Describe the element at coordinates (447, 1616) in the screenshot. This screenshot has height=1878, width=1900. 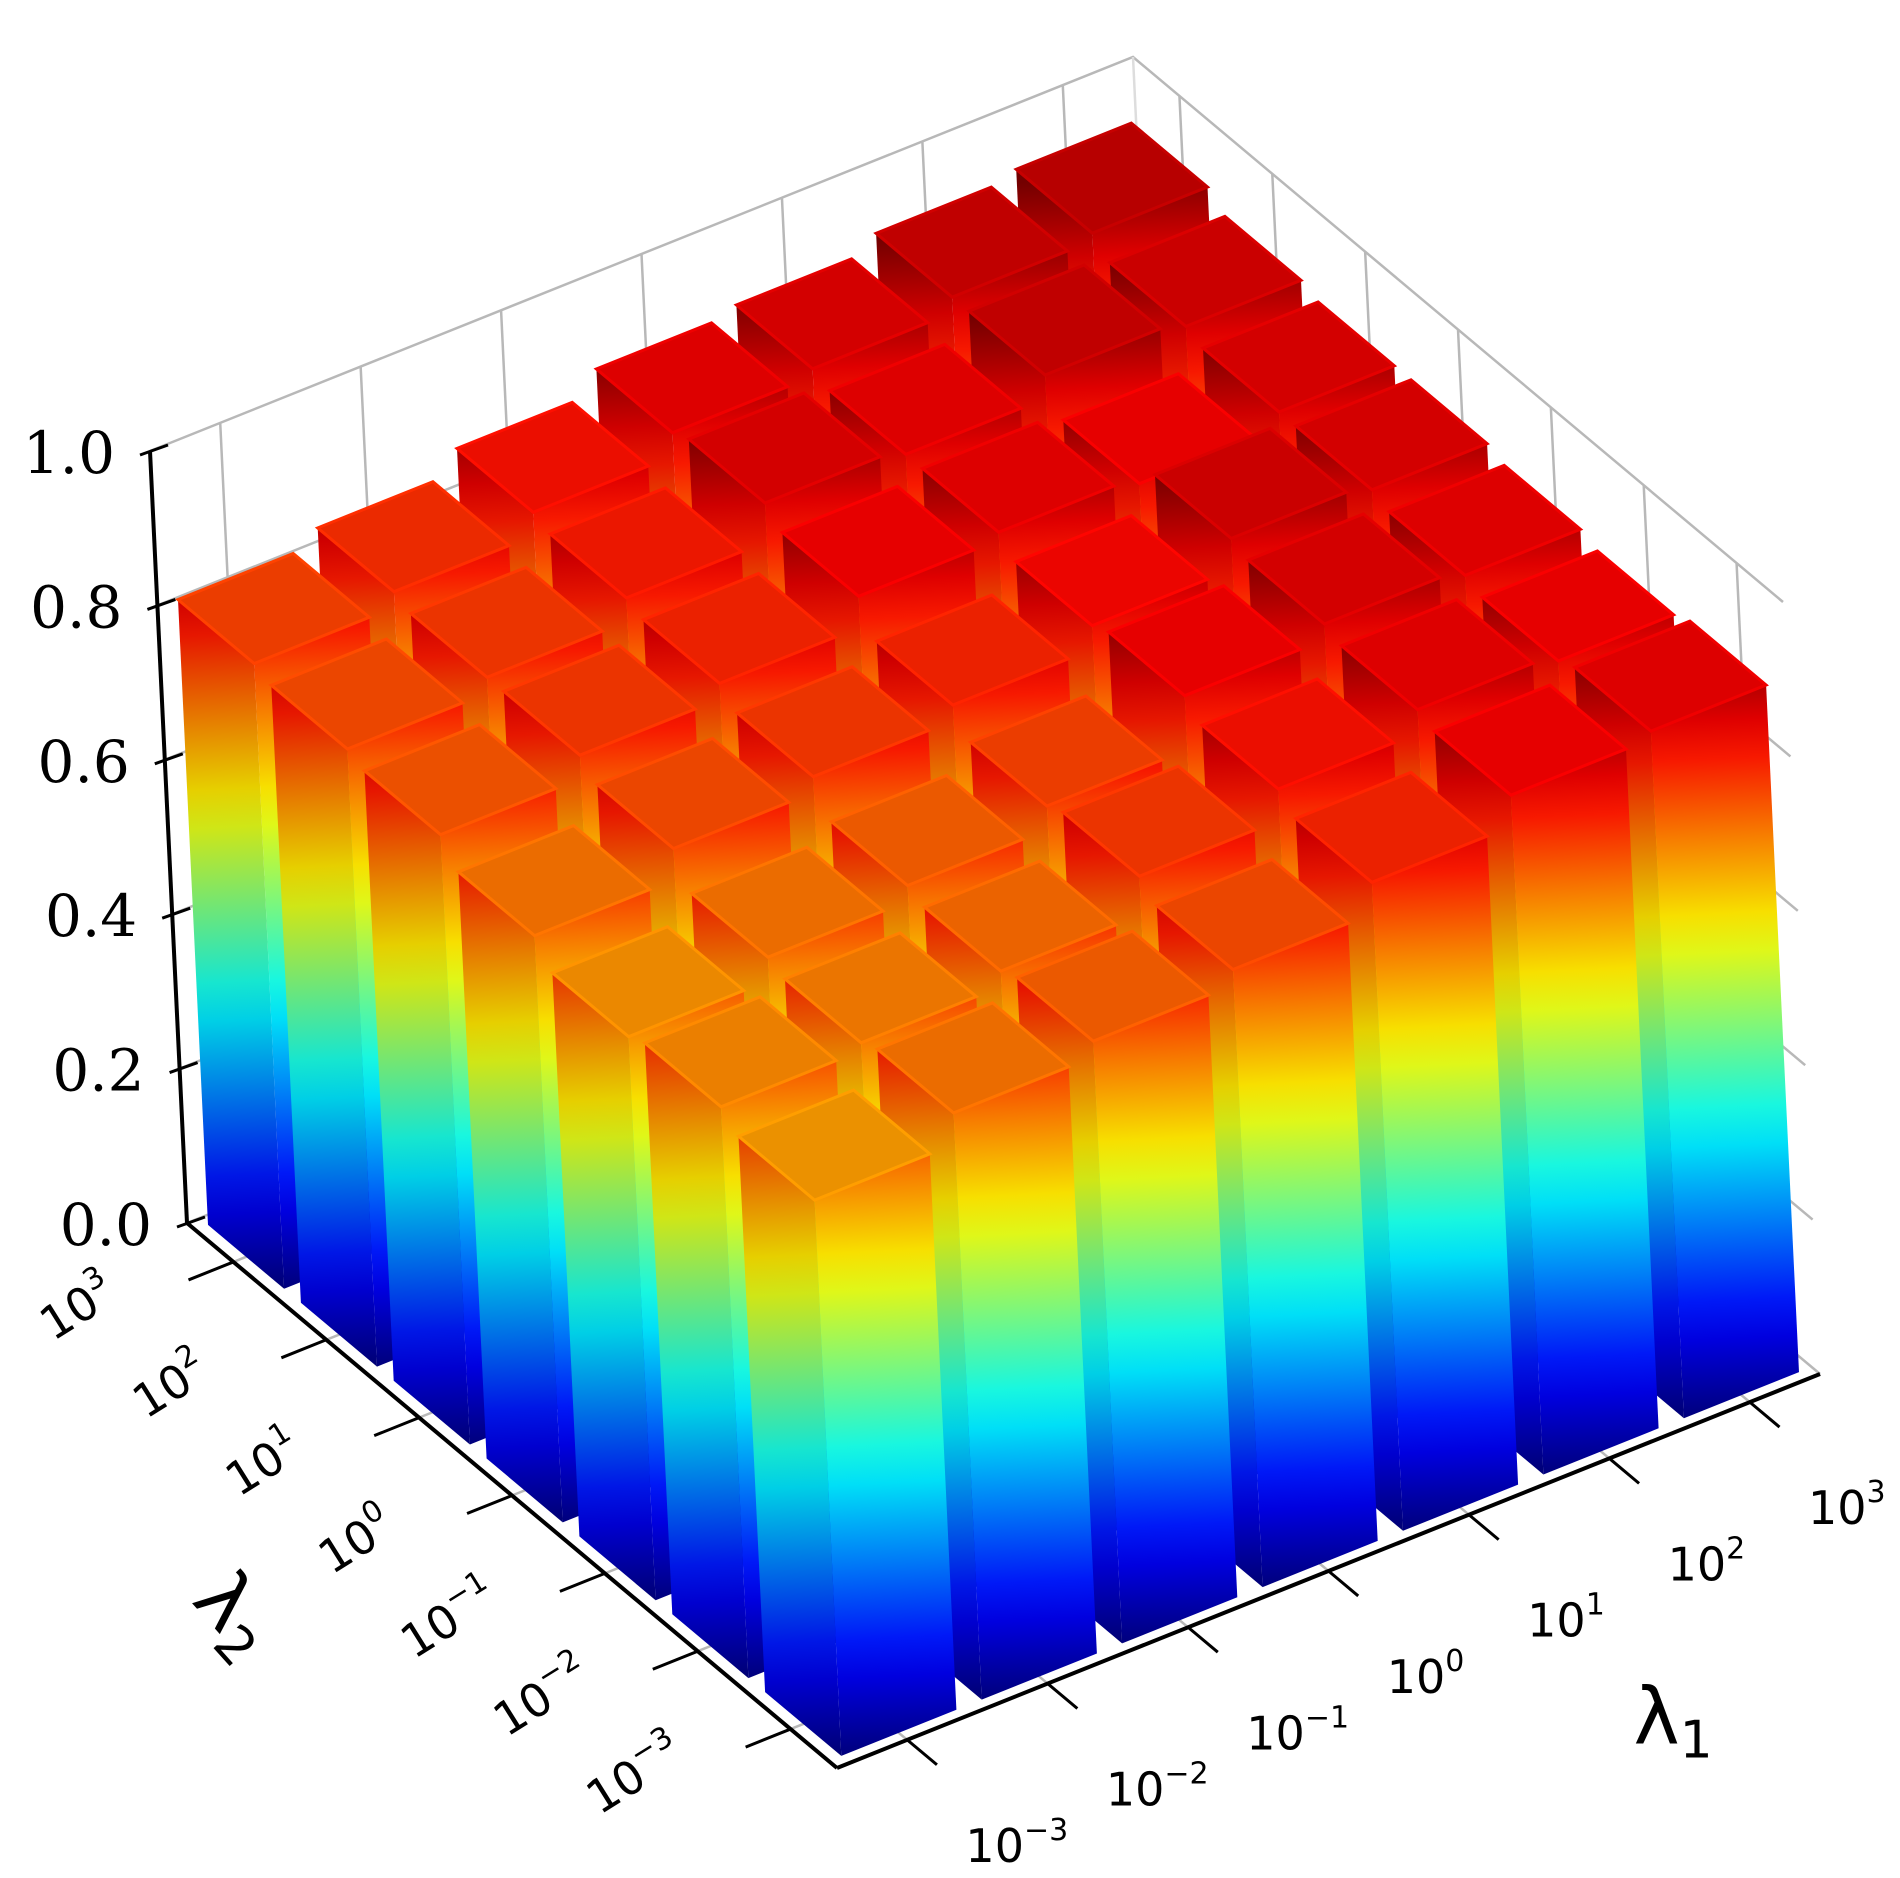
I see `y-tick-label: 10−1` at that location.